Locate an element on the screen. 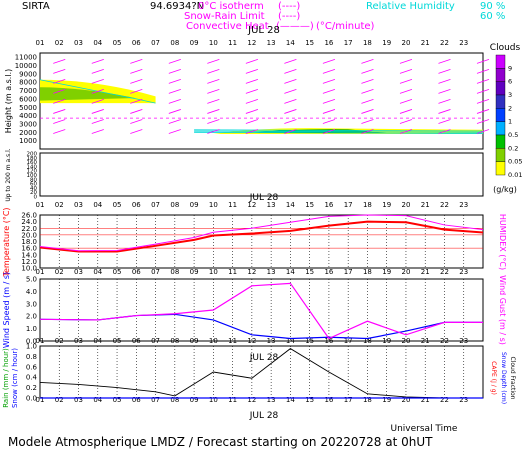 The width and height of the screenshot is (528, 450). surface-tick-label: 120 is located at coordinates (32, 172).